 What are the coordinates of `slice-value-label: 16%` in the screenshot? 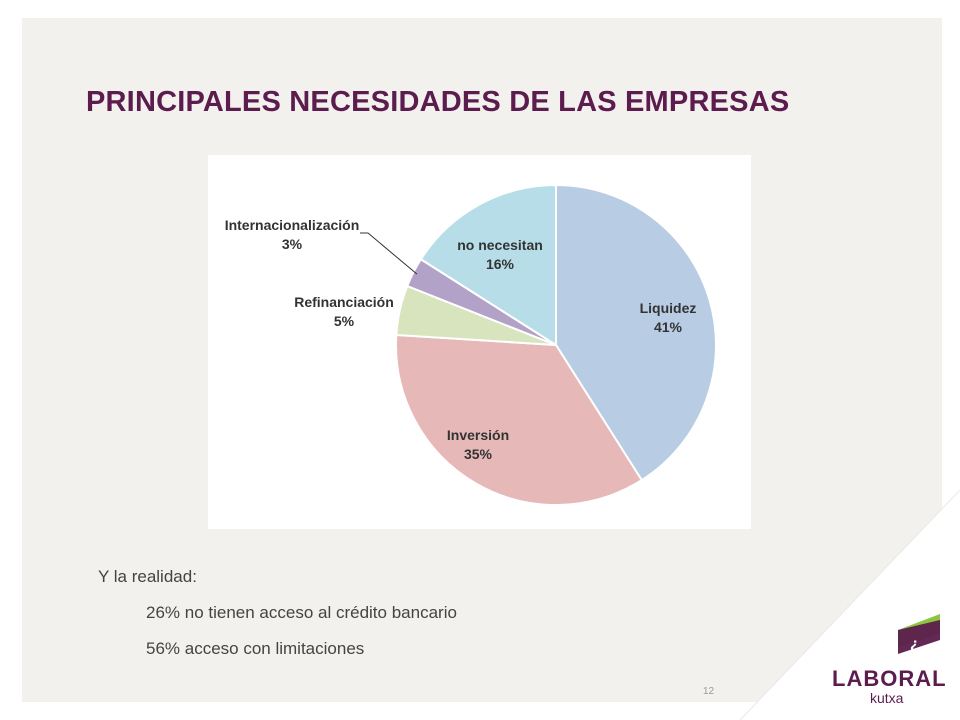 It's located at (500, 264).